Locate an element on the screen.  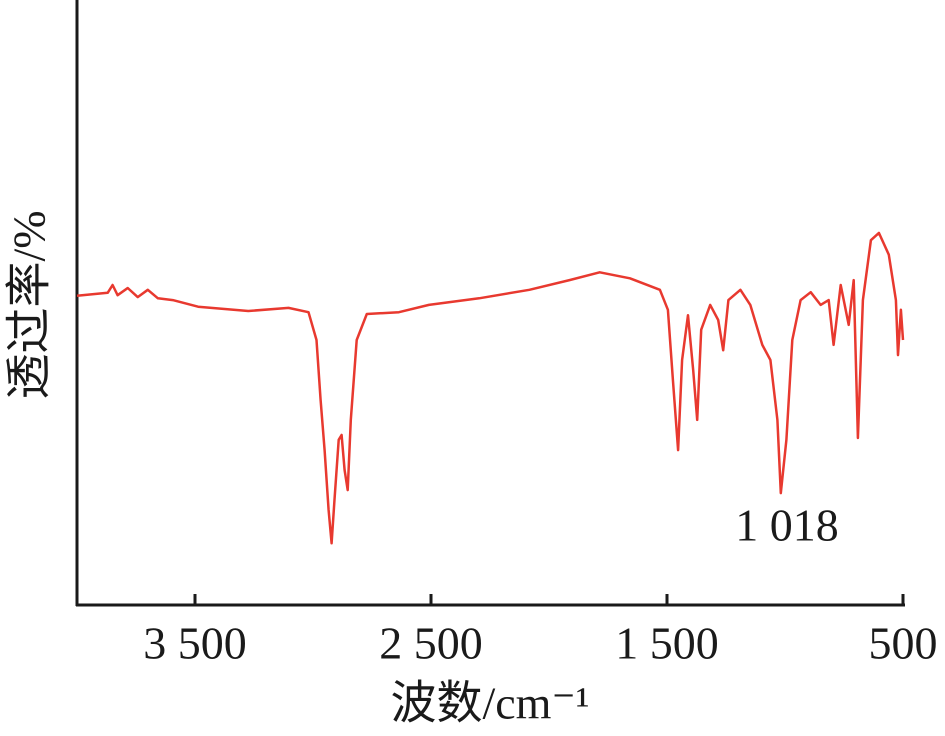
y-axis-title: 透过率/% is located at coordinates (29, 304).